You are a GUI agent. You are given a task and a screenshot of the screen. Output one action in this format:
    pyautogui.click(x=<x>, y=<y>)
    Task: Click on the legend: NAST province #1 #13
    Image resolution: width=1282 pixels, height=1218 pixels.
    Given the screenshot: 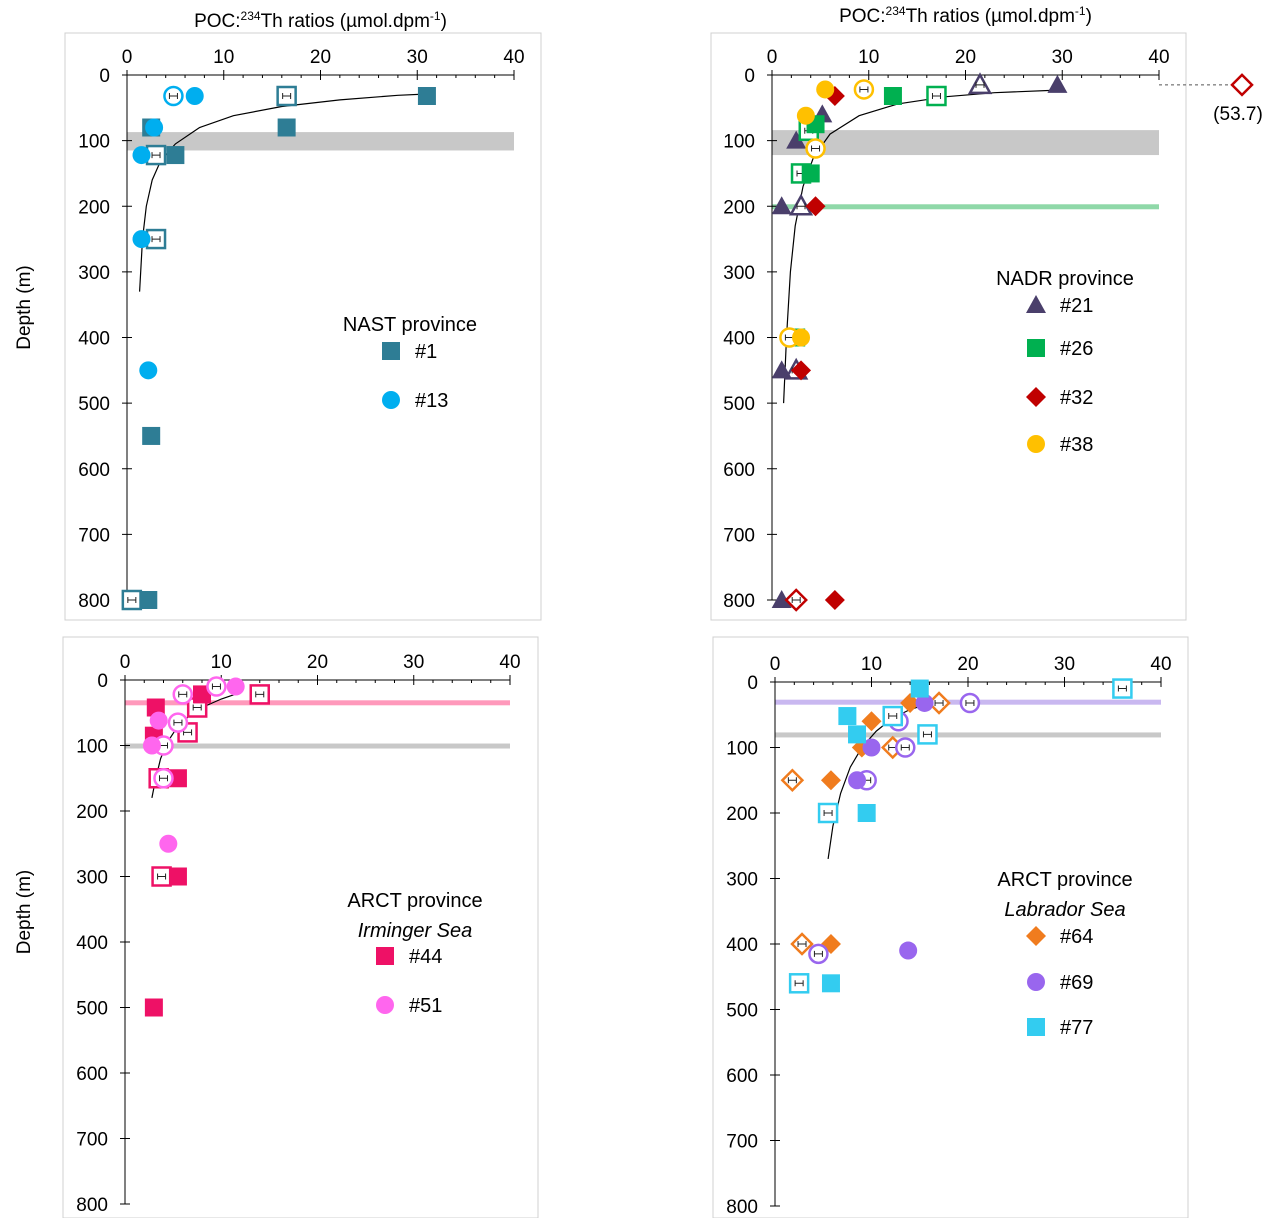 What is the action you would take?
    pyautogui.click(x=410, y=363)
    